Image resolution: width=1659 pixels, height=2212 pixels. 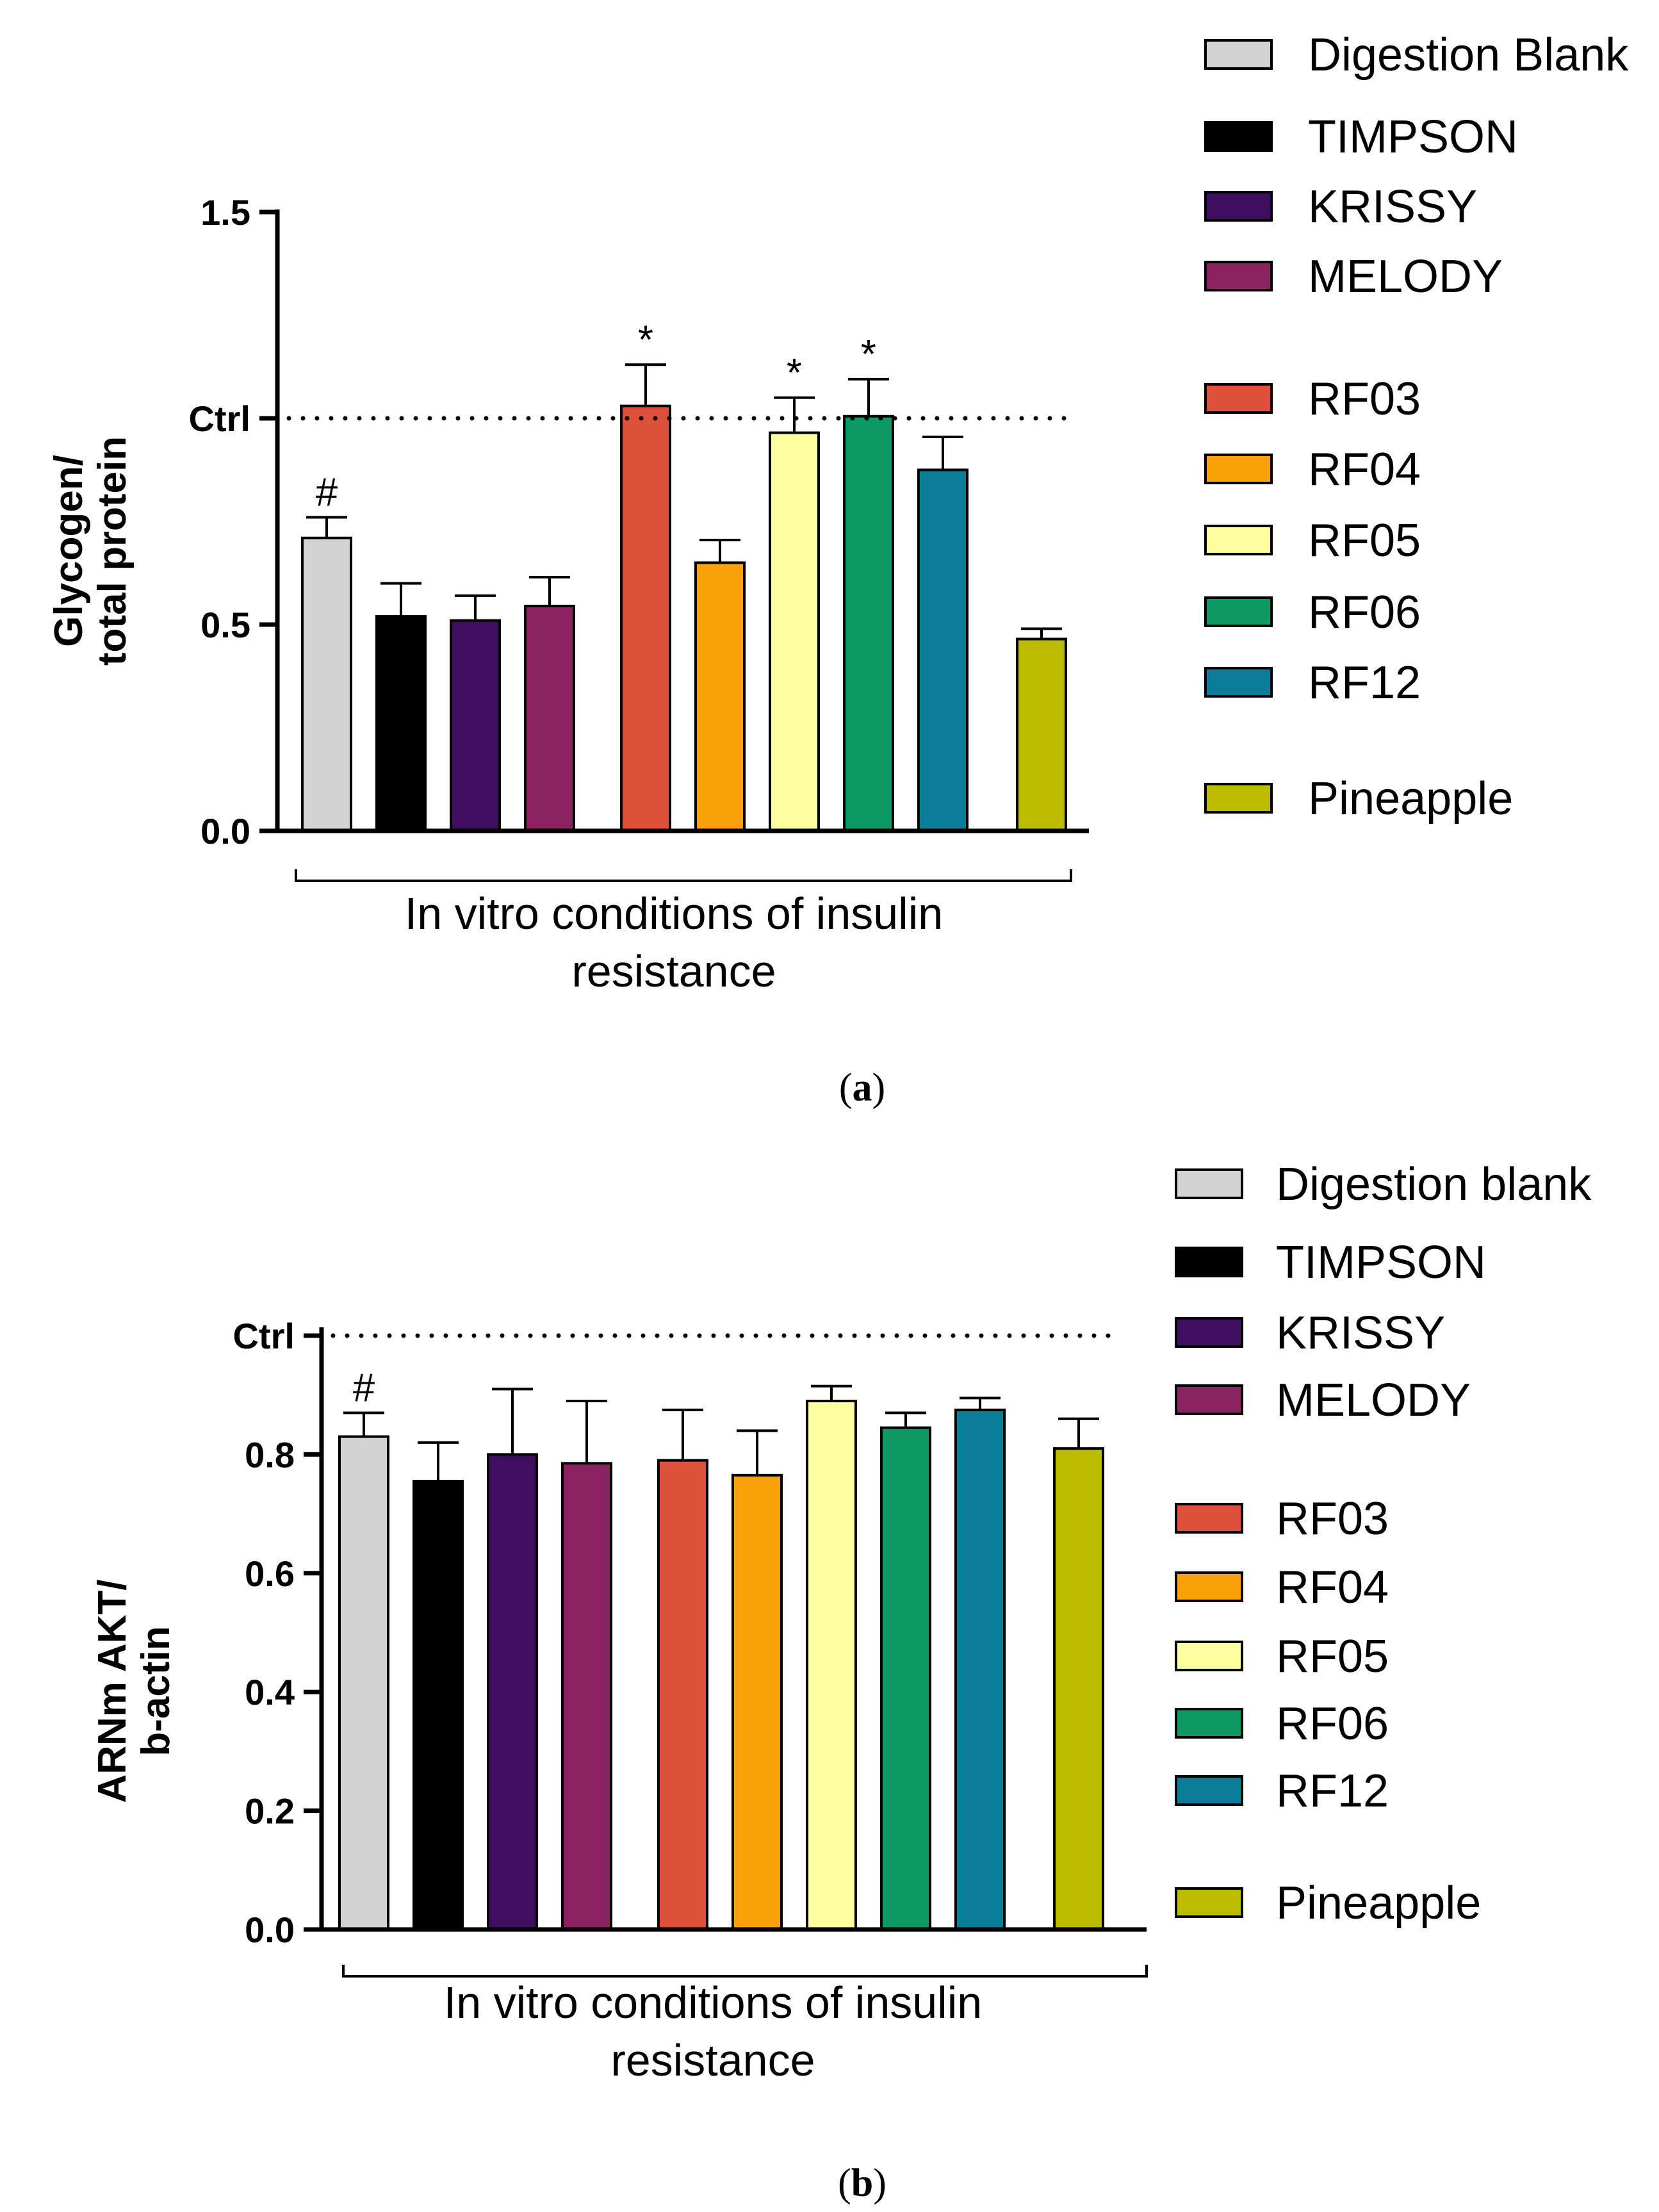 I want to click on legend-label-b-7: RF06, so click(x=1332, y=1723).